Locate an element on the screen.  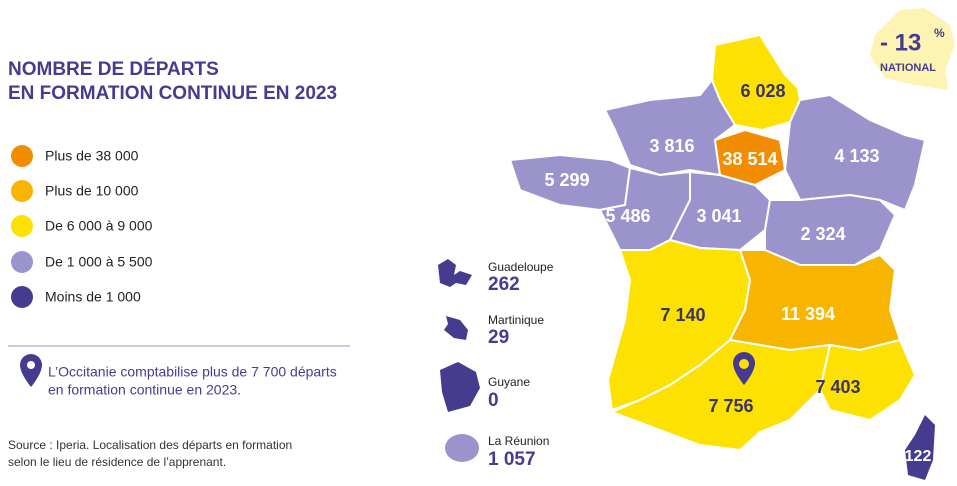
region-value: 11 394 is located at coordinates (808, 314).